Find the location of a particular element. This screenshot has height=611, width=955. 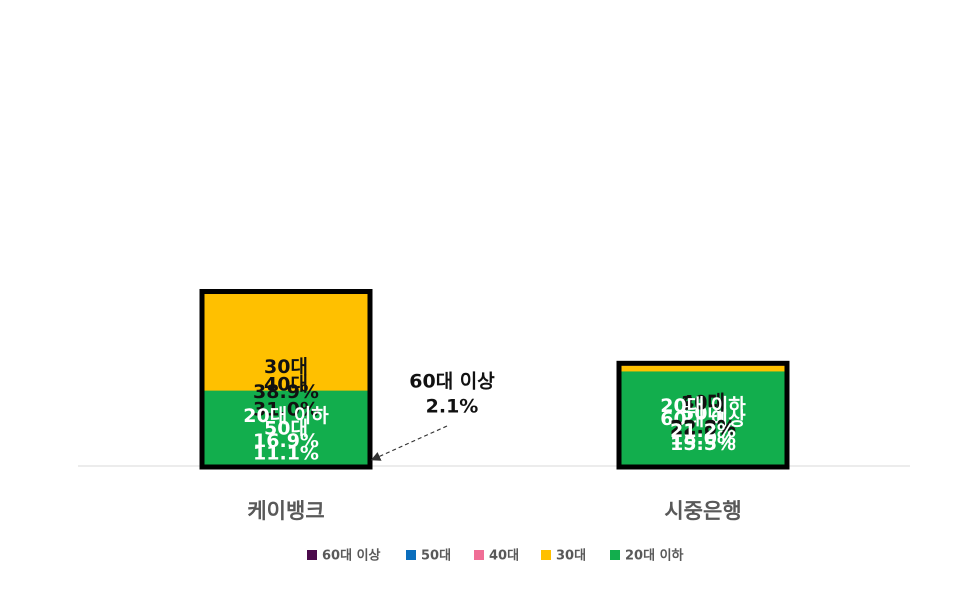

legend-label-3: 30대 is located at coordinates (571, 556).